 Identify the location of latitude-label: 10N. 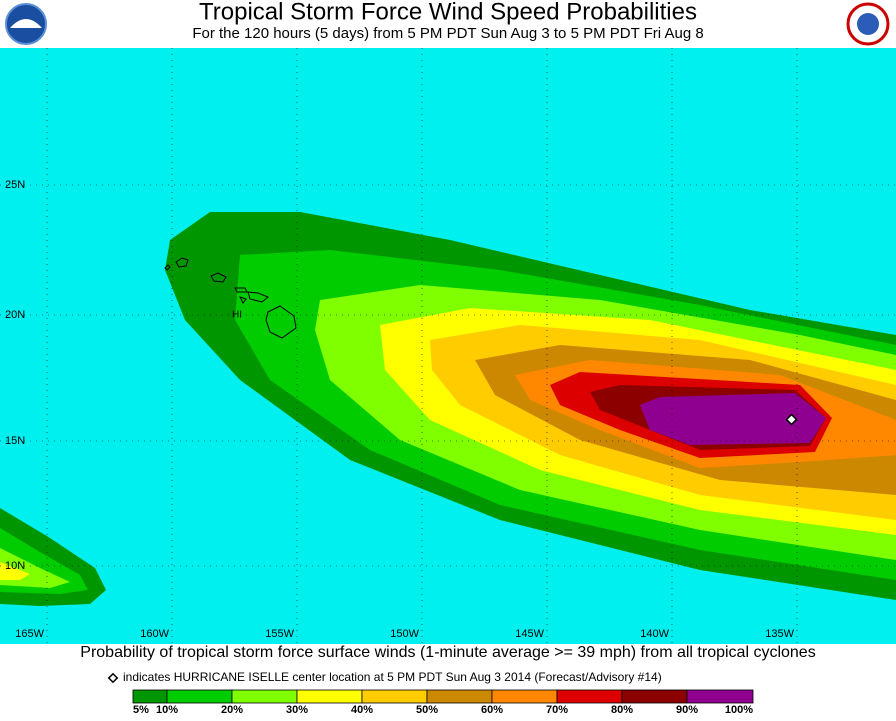
(15, 566).